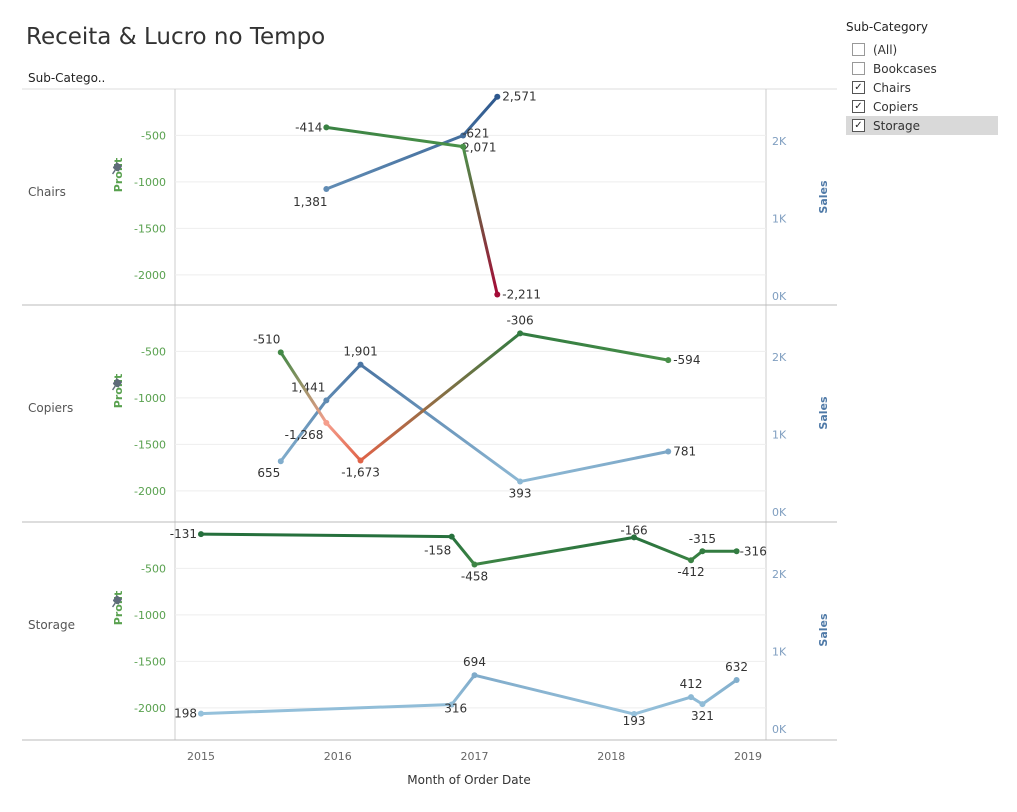 This screenshot has height=812, width=1017. What do you see at coordinates (691, 684) in the screenshot?
I see `sales-data-label: 412` at bounding box center [691, 684].